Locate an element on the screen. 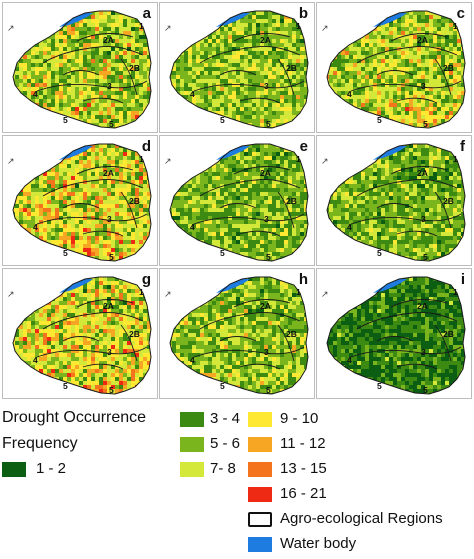 This screenshot has height=559, width=474. water-body-c is located at coordinates (390, 20).